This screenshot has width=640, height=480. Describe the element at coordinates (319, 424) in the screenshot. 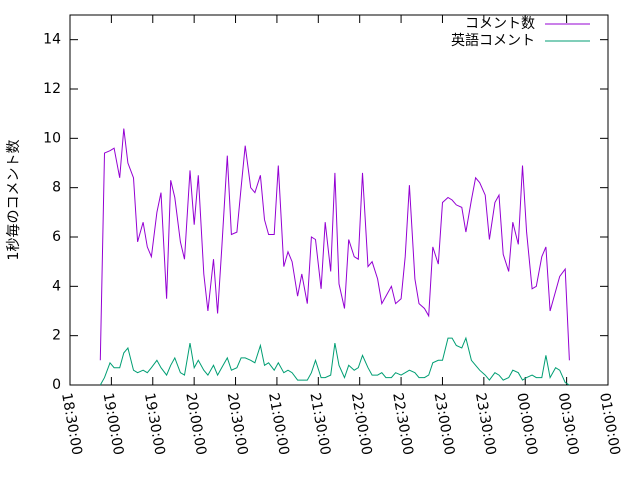

I see `x-tick-label: 21:30:00` at that location.